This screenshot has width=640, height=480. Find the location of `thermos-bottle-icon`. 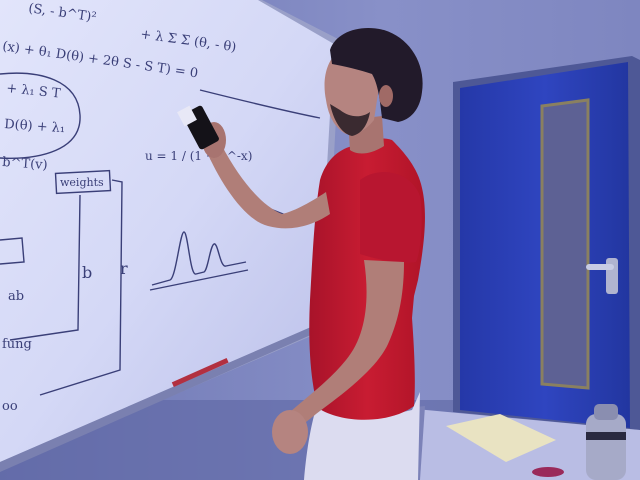

thermos-bottle-icon is located at coordinates (606, 442).